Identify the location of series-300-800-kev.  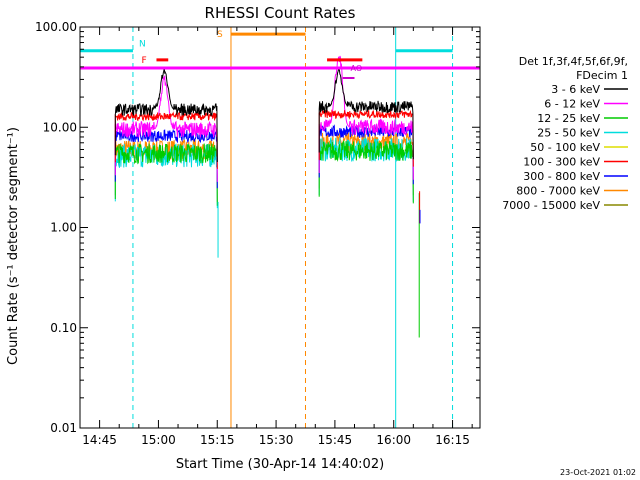
(166, 158).